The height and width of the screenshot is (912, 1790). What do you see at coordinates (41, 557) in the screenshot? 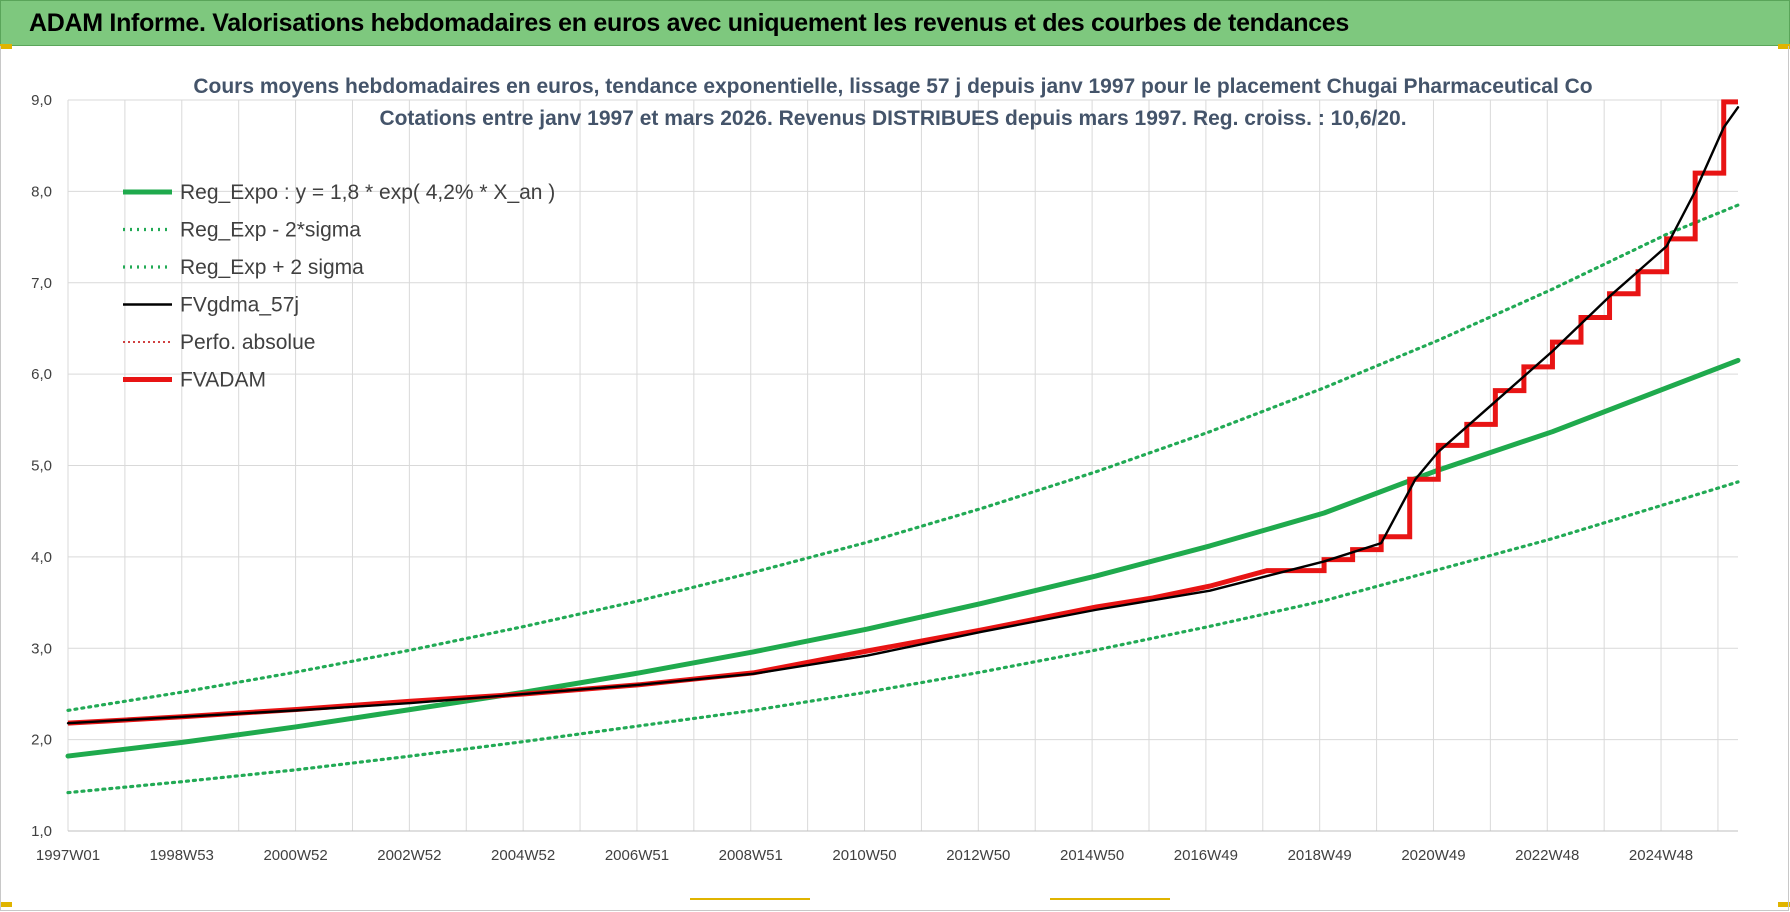
I see `y-tick-label: 4,0` at bounding box center [41, 557].